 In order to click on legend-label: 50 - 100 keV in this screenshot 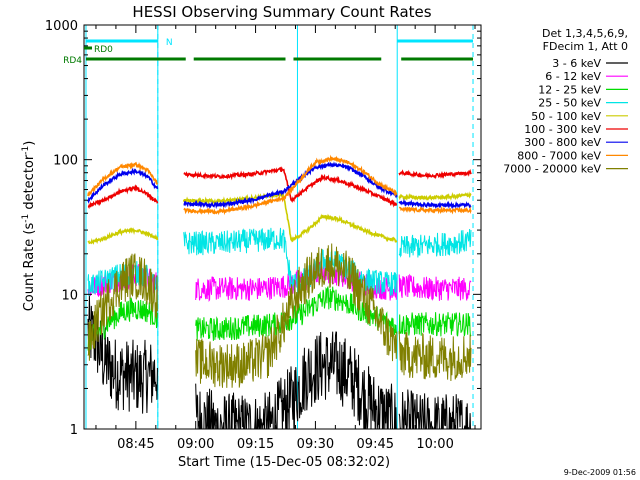, I will do `click(566, 116)`.